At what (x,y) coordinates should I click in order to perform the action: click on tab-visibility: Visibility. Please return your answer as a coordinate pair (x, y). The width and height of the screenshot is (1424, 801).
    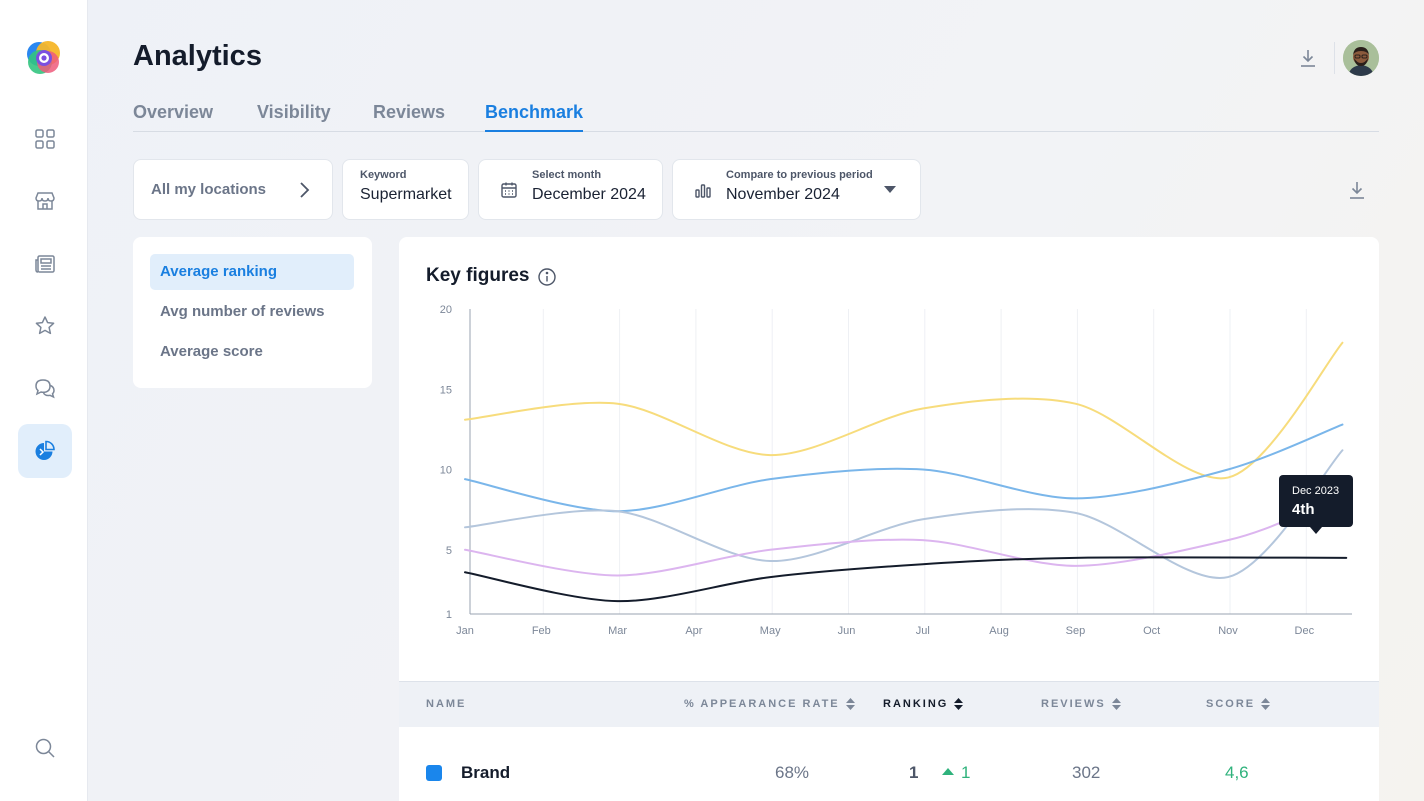
    Looking at the image, I should click on (294, 112).